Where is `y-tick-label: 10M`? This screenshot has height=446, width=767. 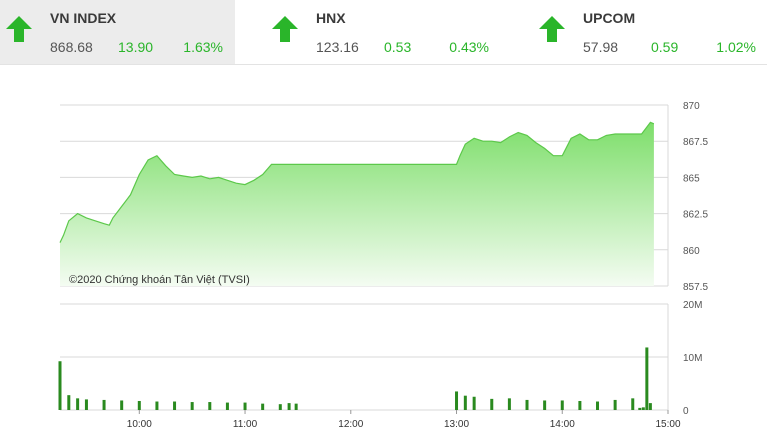 y-tick-label: 10M is located at coordinates (692, 358).